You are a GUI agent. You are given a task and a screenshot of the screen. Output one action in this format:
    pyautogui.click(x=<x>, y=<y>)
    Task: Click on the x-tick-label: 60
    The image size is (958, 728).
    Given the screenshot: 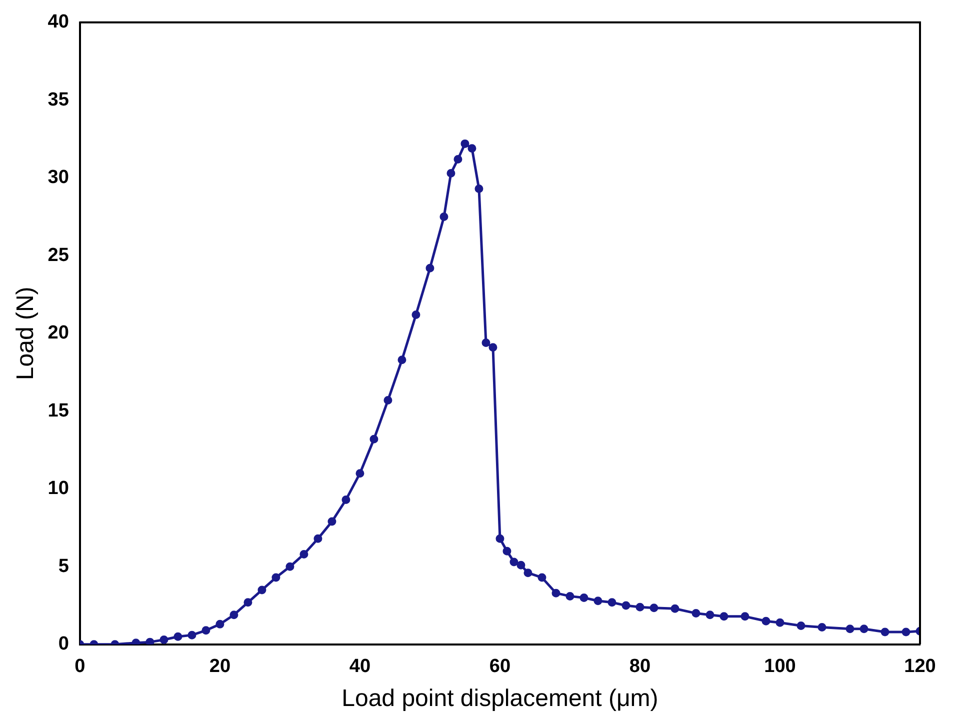 What is the action you would take?
    pyautogui.click(x=500, y=667)
    